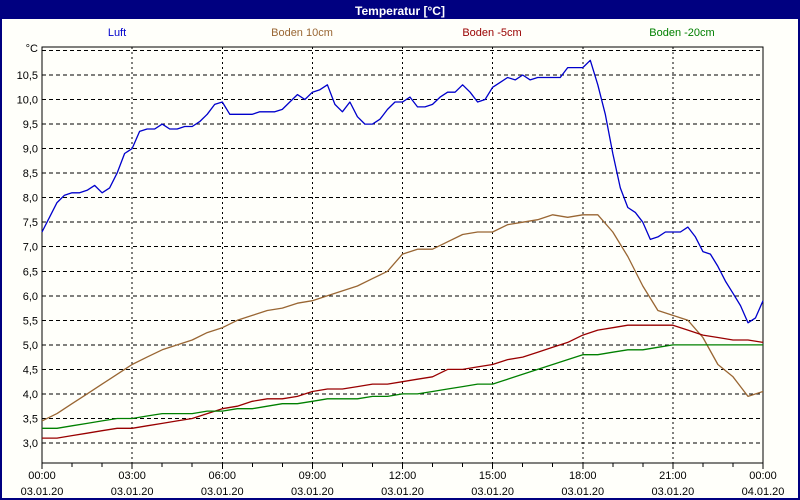  I want to click on y-tick-label: 10,5, so click(27, 76).